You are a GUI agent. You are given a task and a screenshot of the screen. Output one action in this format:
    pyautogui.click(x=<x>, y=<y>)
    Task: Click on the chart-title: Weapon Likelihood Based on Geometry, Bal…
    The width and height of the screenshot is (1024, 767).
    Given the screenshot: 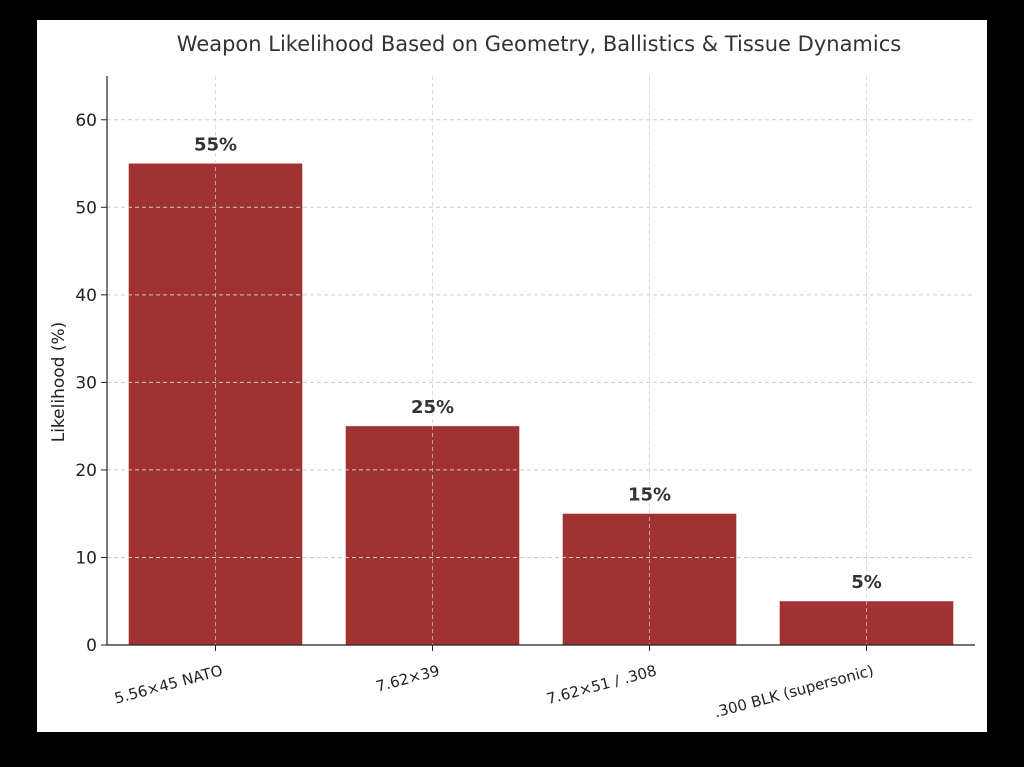 What is the action you would take?
    pyautogui.click(x=539, y=44)
    